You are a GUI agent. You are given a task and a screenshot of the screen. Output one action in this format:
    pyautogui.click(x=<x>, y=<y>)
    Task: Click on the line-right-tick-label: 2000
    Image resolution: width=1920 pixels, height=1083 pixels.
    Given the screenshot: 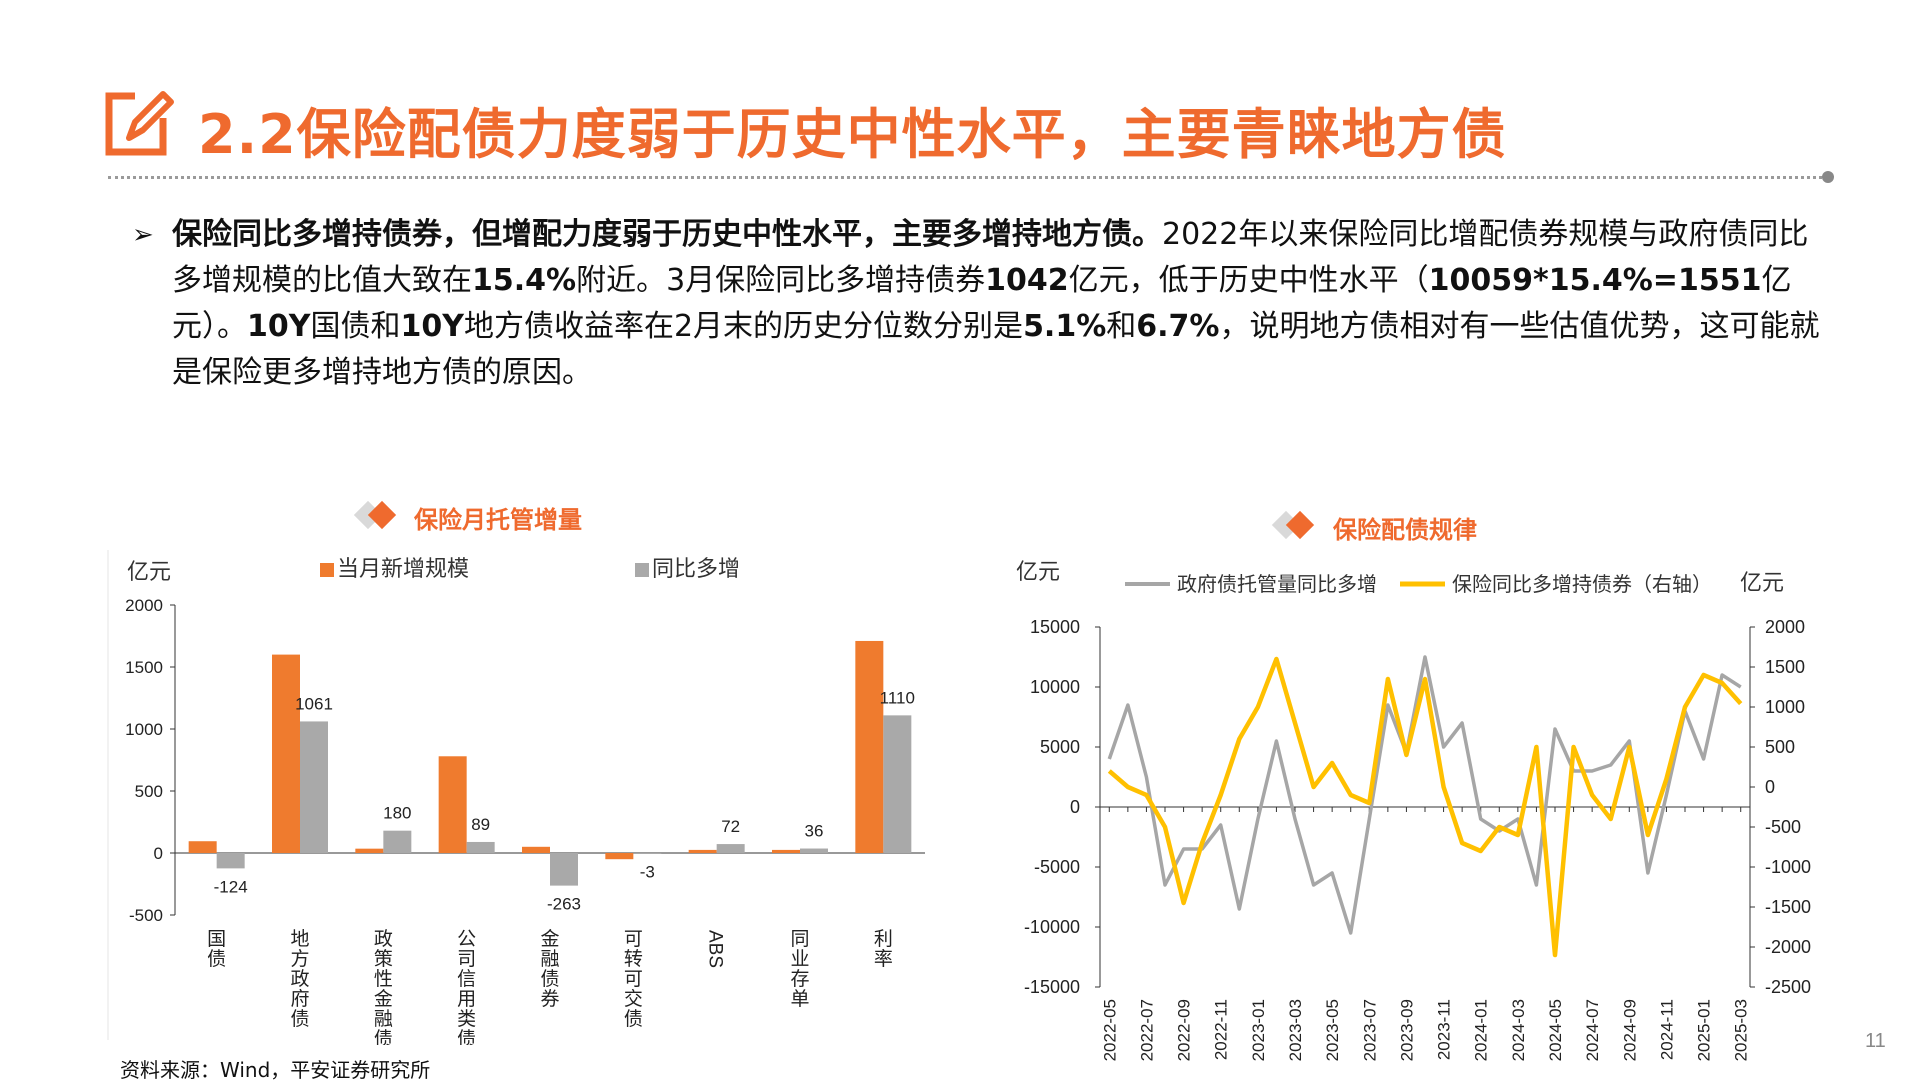 What is the action you would take?
    pyautogui.click(x=1785, y=627)
    